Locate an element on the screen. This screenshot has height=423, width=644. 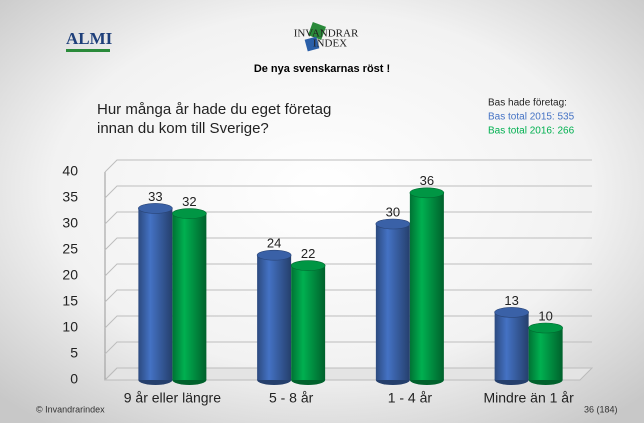
y-tick-label: 35 is located at coordinates (70, 197).